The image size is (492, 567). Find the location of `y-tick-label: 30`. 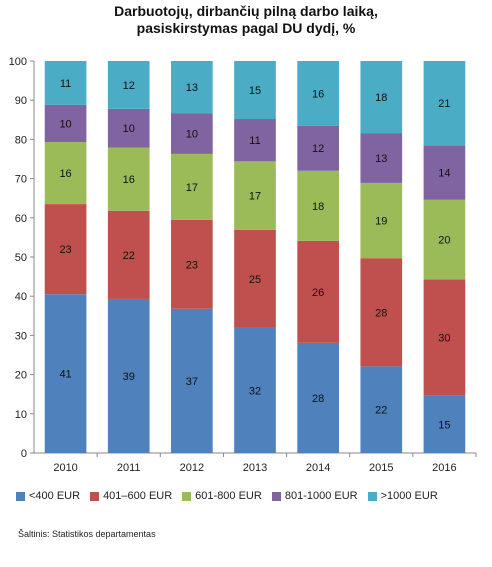

y-tick-label: 30 is located at coordinates (21, 336).